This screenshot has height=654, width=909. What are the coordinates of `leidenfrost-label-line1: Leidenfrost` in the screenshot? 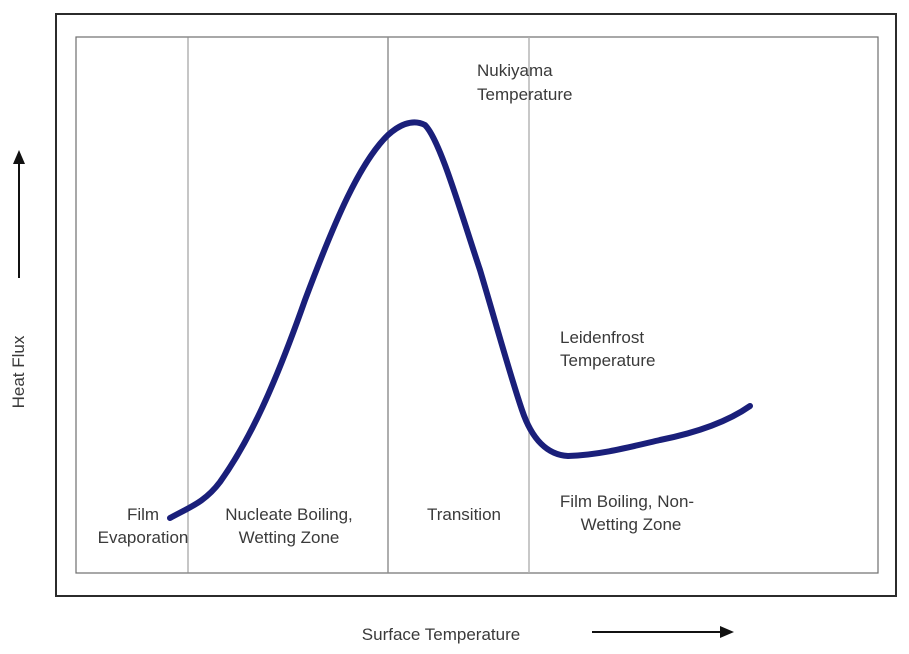 It's located at (602, 337).